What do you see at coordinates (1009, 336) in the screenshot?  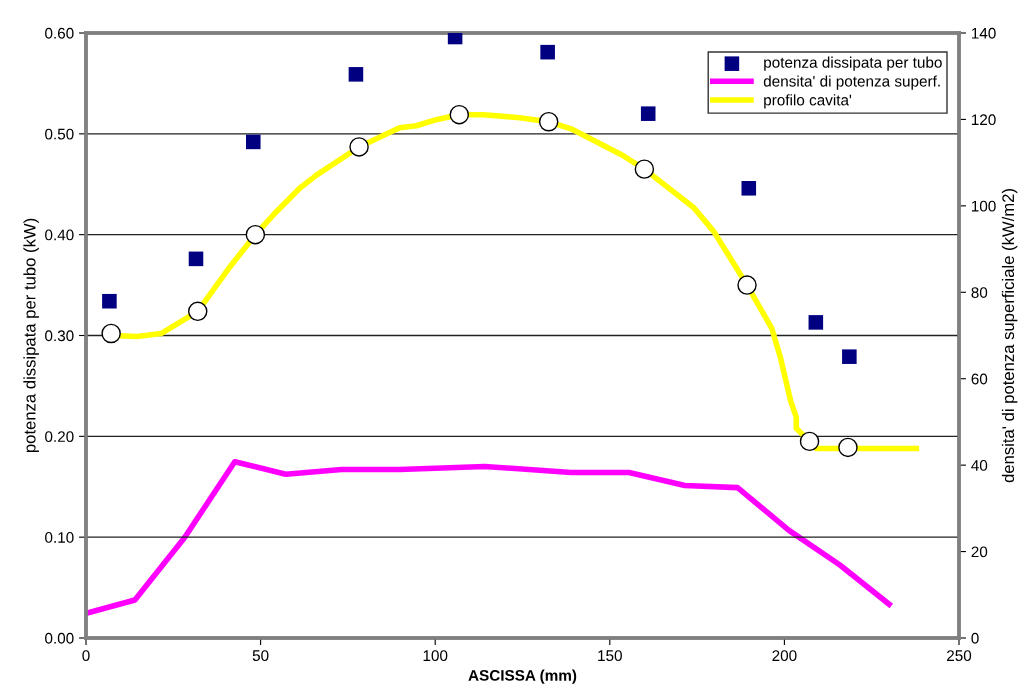 I see `y2-axis-title: densita' di potenza superficiale (kW/m2)` at bounding box center [1009, 336].